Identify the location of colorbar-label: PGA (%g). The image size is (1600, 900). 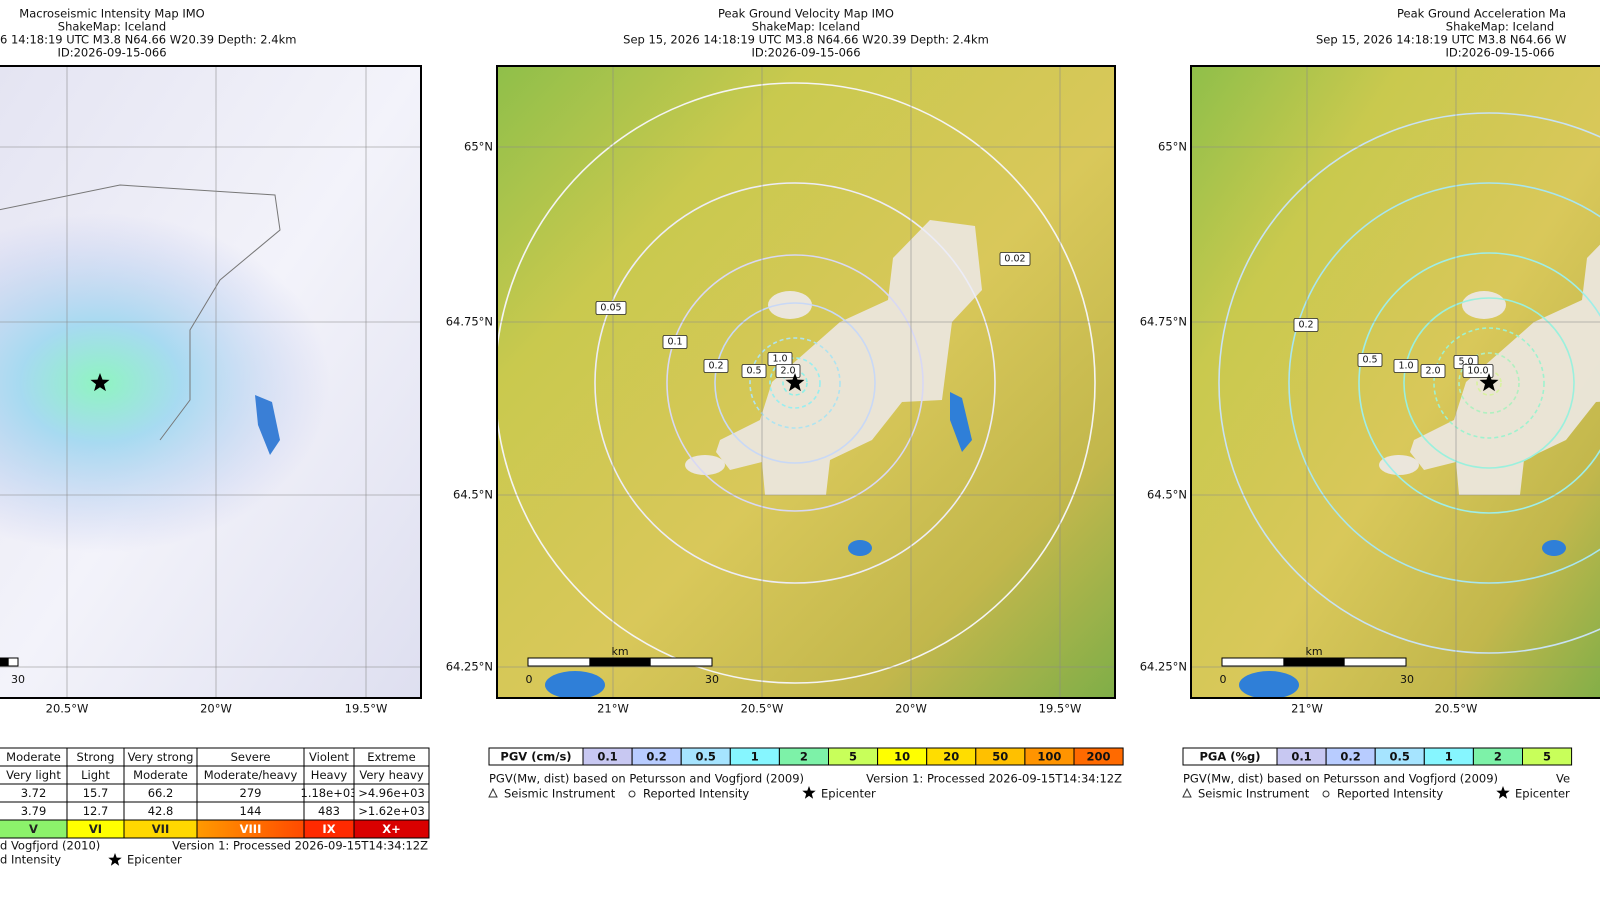
(1229, 757).